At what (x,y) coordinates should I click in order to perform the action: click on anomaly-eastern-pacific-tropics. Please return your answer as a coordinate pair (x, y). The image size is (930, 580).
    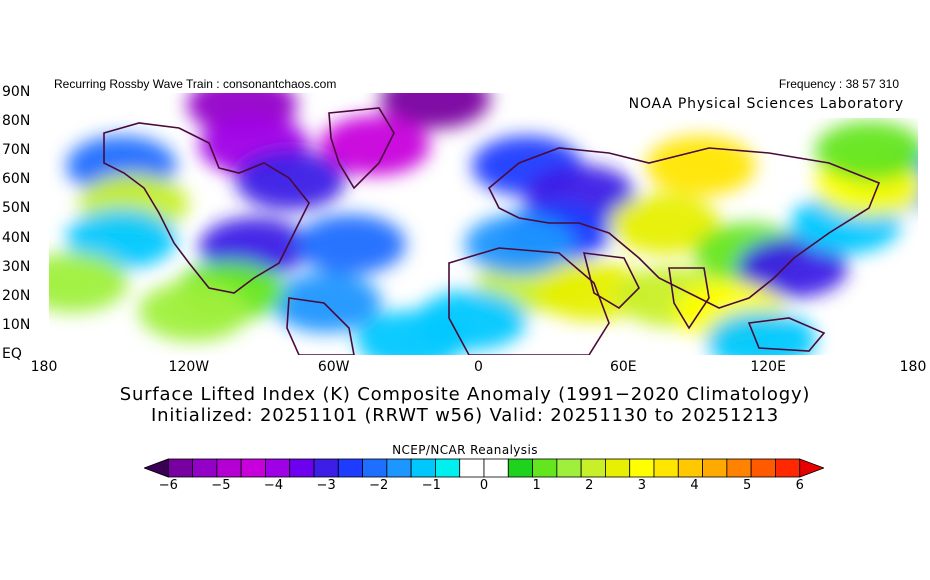
    Looking at the image, I should click on (193, 311).